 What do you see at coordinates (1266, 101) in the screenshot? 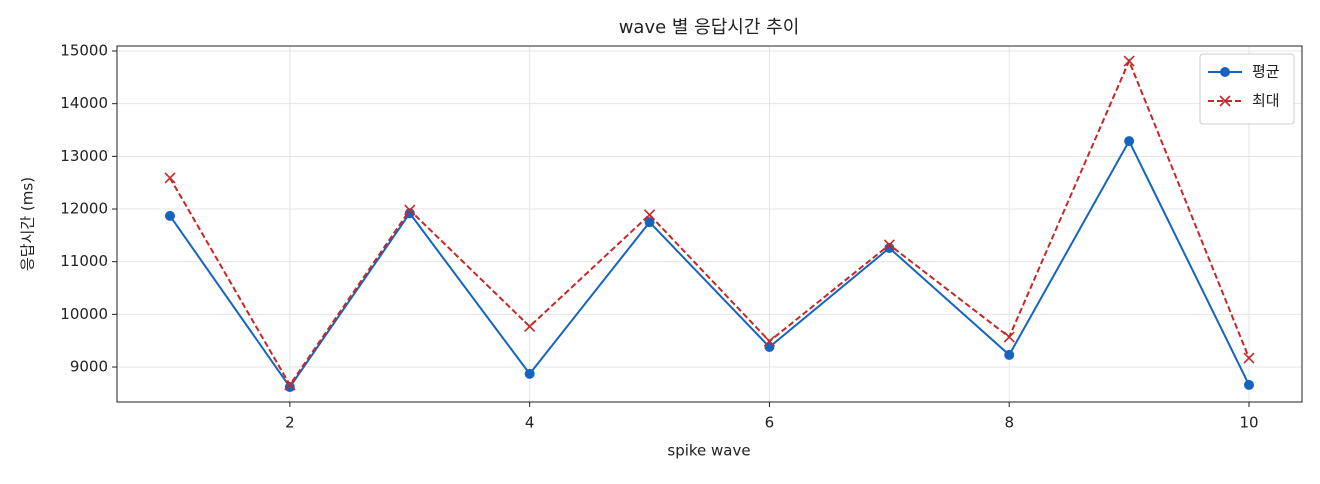
I see `legend-label: 최대` at bounding box center [1266, 101].